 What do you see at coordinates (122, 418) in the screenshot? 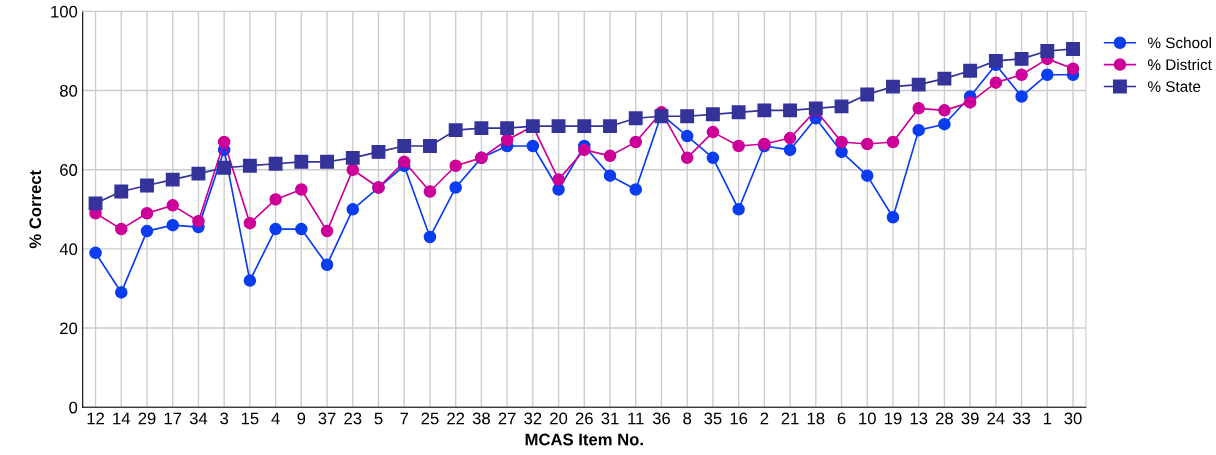
I see `x-tick-label: 14` at bounding box center [122, 418].